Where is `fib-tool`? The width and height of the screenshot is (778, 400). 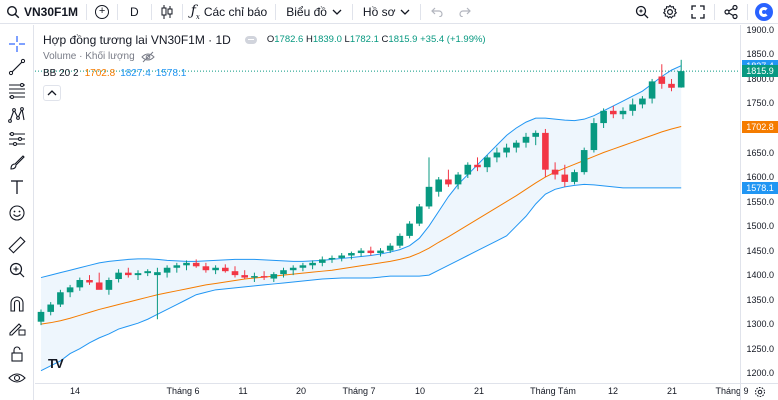 fib-tool is located at coordinates (17, 91).